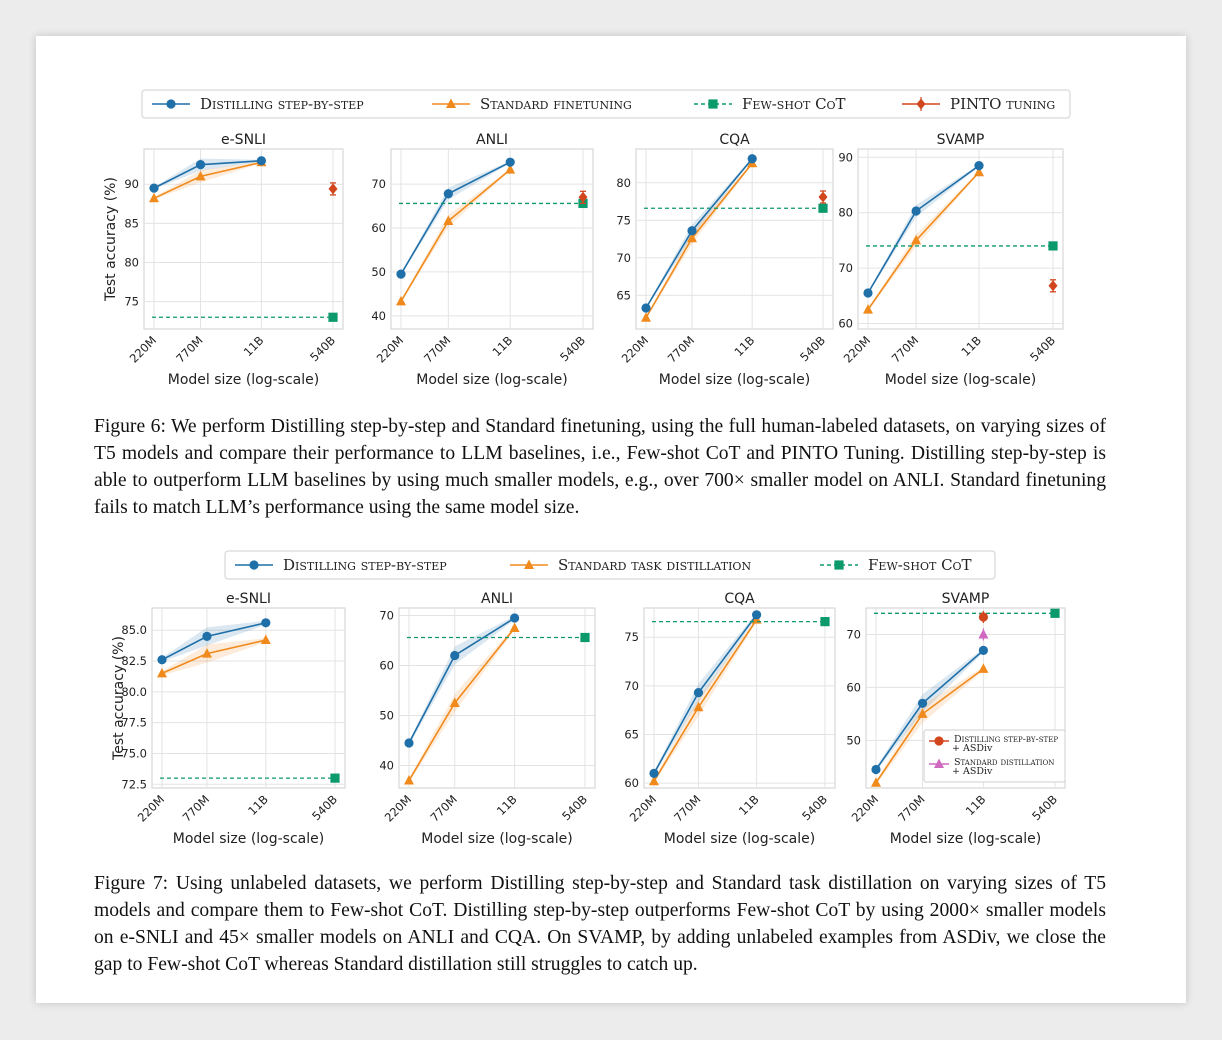  I want to click on inset-legend-label: Distilling step-by-step, so click(1006, 739).